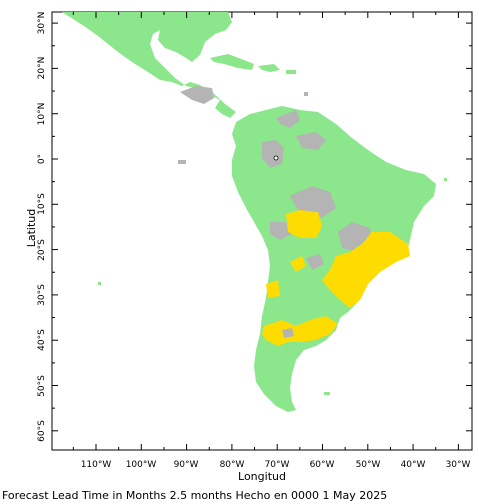 Image resolution: width=479 pixels, height=504 pixels. What do you see at coordinates (322, 465) in the screenshot?
I see `lon-tick-label: 60°W` at bounding box center [322, 465].